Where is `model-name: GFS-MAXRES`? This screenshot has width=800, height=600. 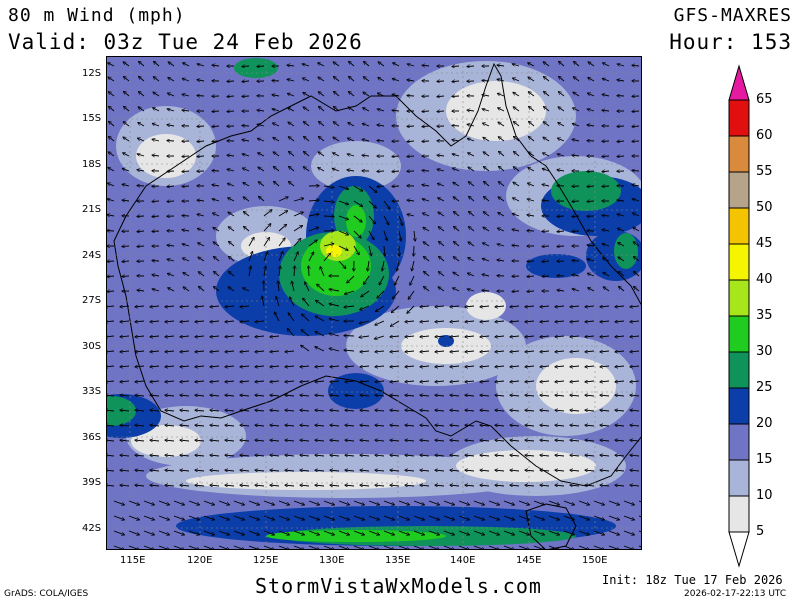 model-name: GFS-MAXRES is located at coordinates (732, 15).